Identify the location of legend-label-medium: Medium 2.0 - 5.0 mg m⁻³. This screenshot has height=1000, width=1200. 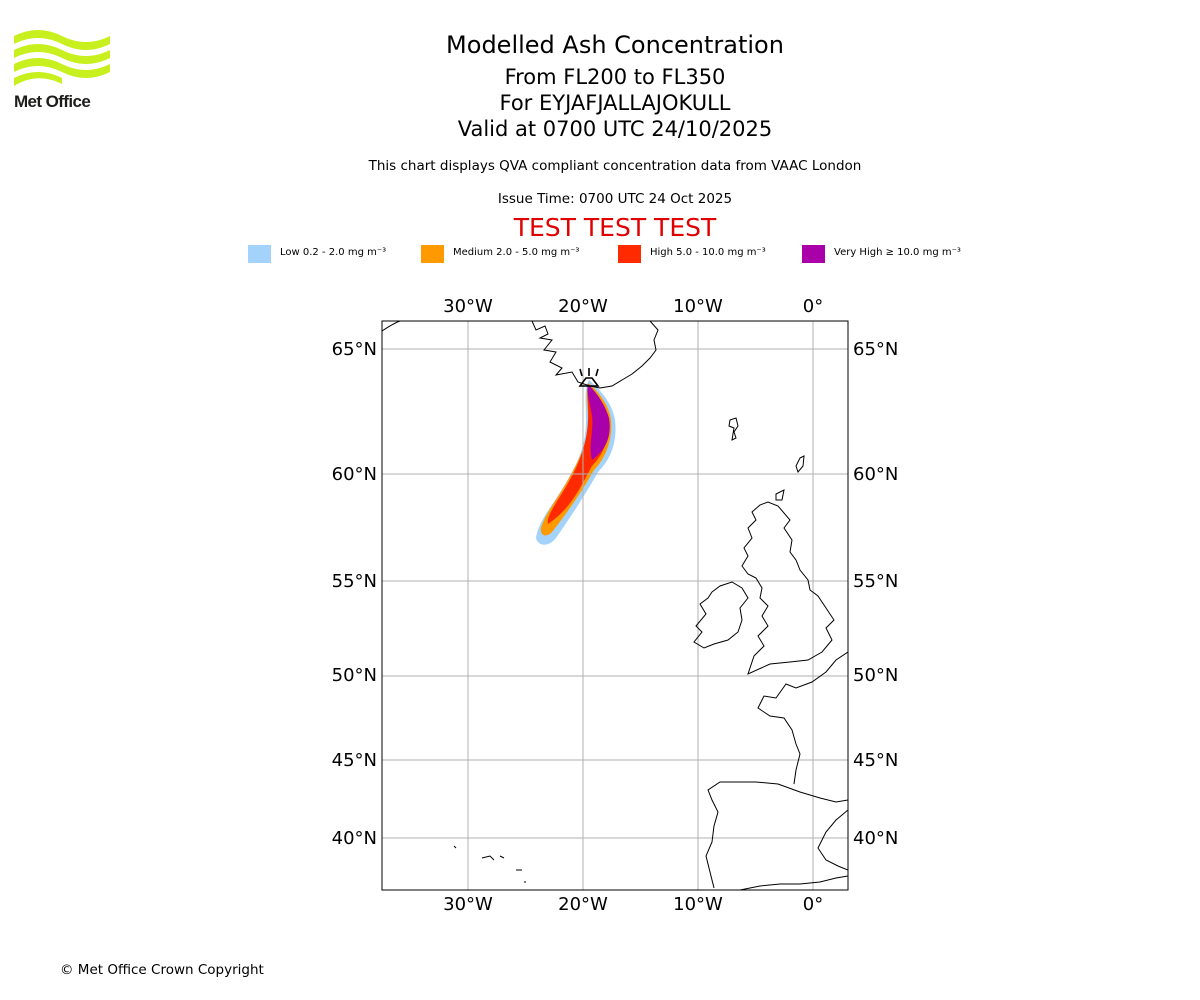
(516, 252).